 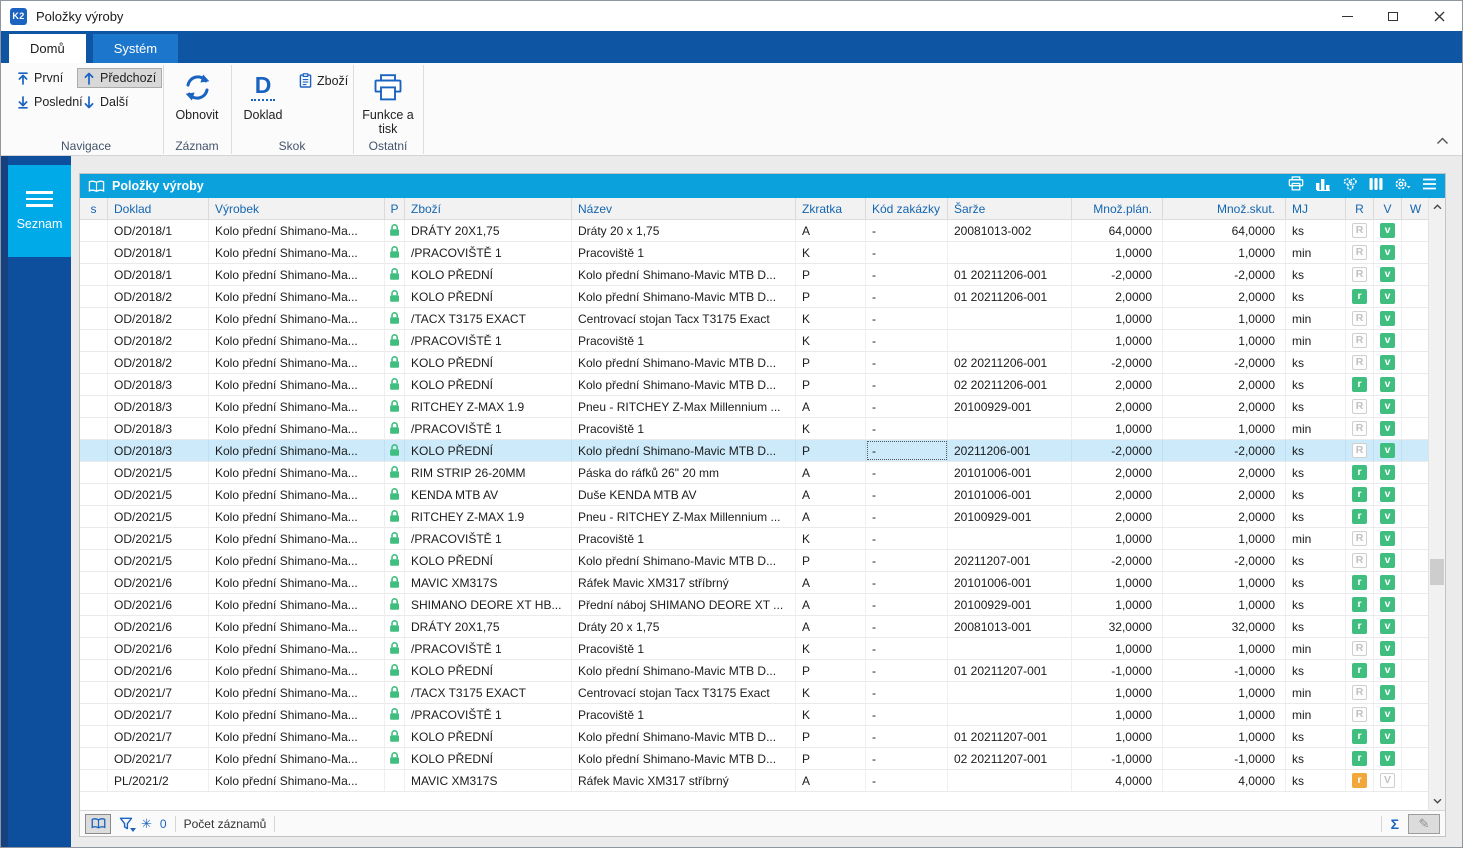 I want to click on cell-mnoz_skut: 64,0000, so click(x=1224, y=230).